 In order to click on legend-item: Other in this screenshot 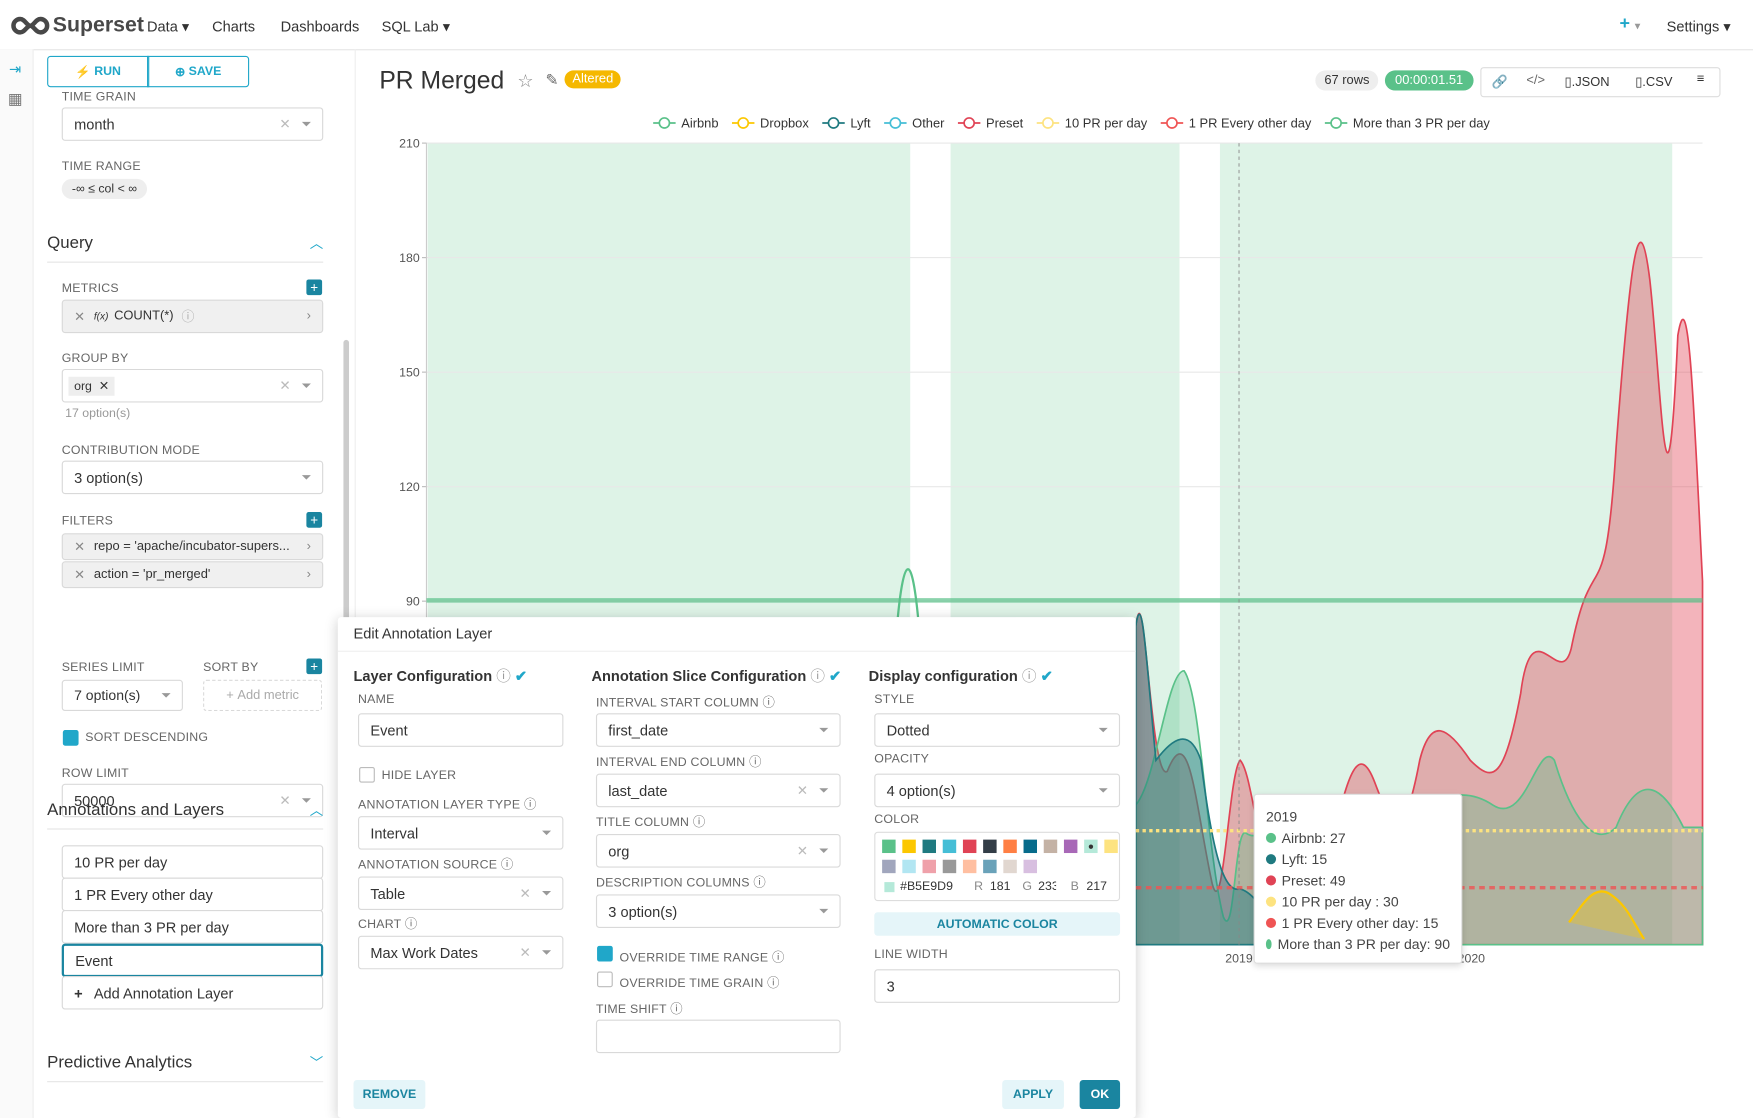, I will do `click(914, 122)`.